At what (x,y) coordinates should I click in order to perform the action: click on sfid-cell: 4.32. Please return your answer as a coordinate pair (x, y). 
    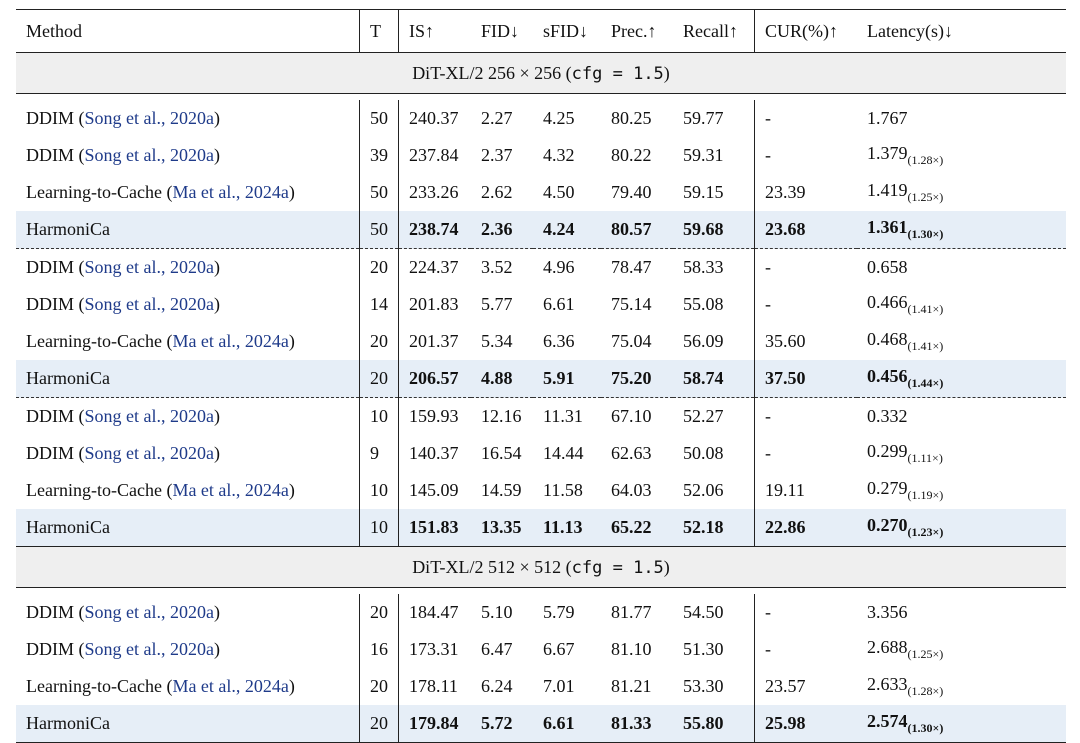
    Looking at the image, I should click on (559, 155).